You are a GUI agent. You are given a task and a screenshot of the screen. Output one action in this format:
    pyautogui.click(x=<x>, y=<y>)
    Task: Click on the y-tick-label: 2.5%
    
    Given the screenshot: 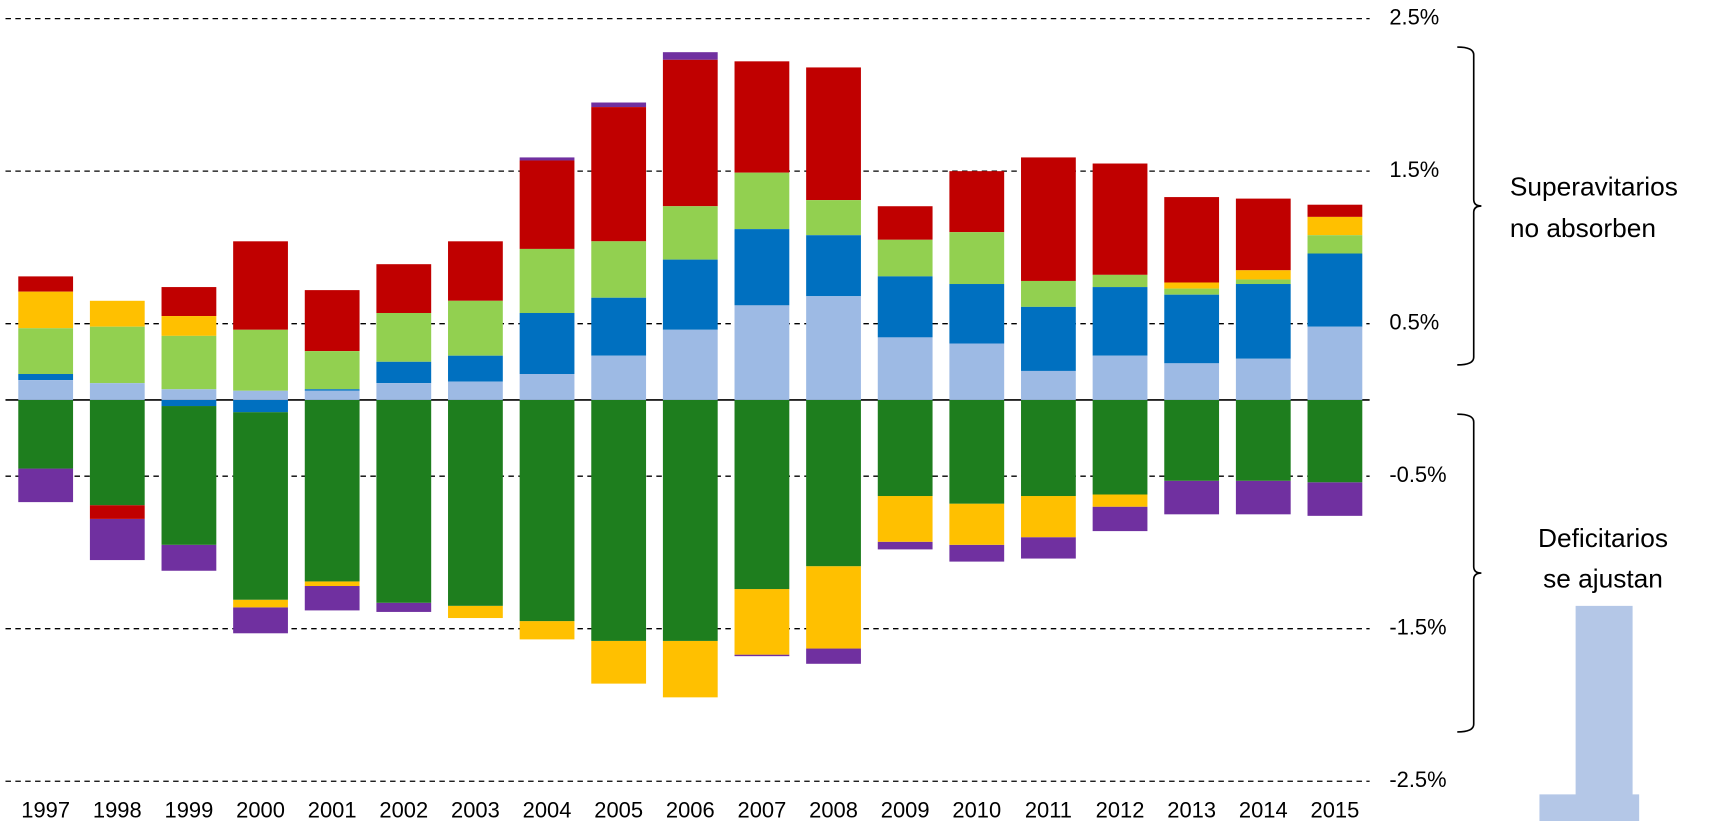 What is the action you would take?
    pyautogui.click(x=1414, y=16)
    